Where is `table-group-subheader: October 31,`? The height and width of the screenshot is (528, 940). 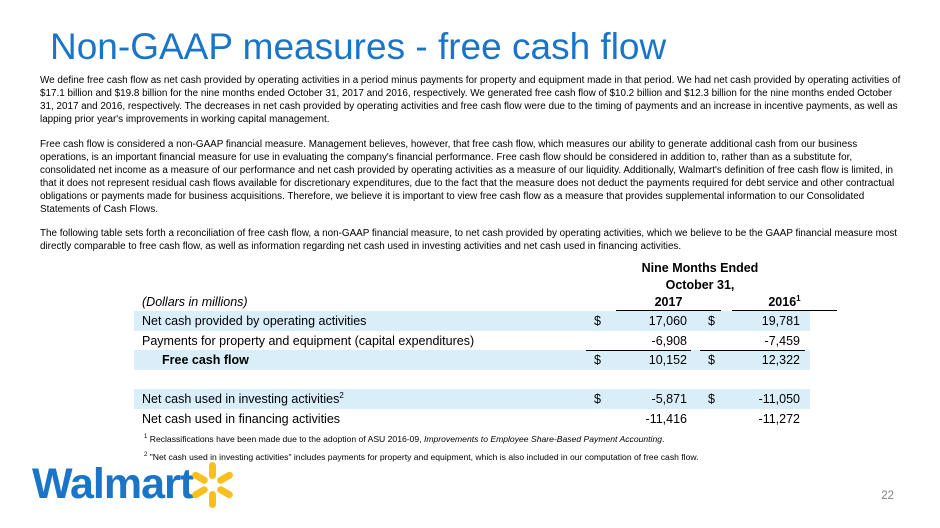 table-group-subheader: October 31, is located at coordinates (700, 285).